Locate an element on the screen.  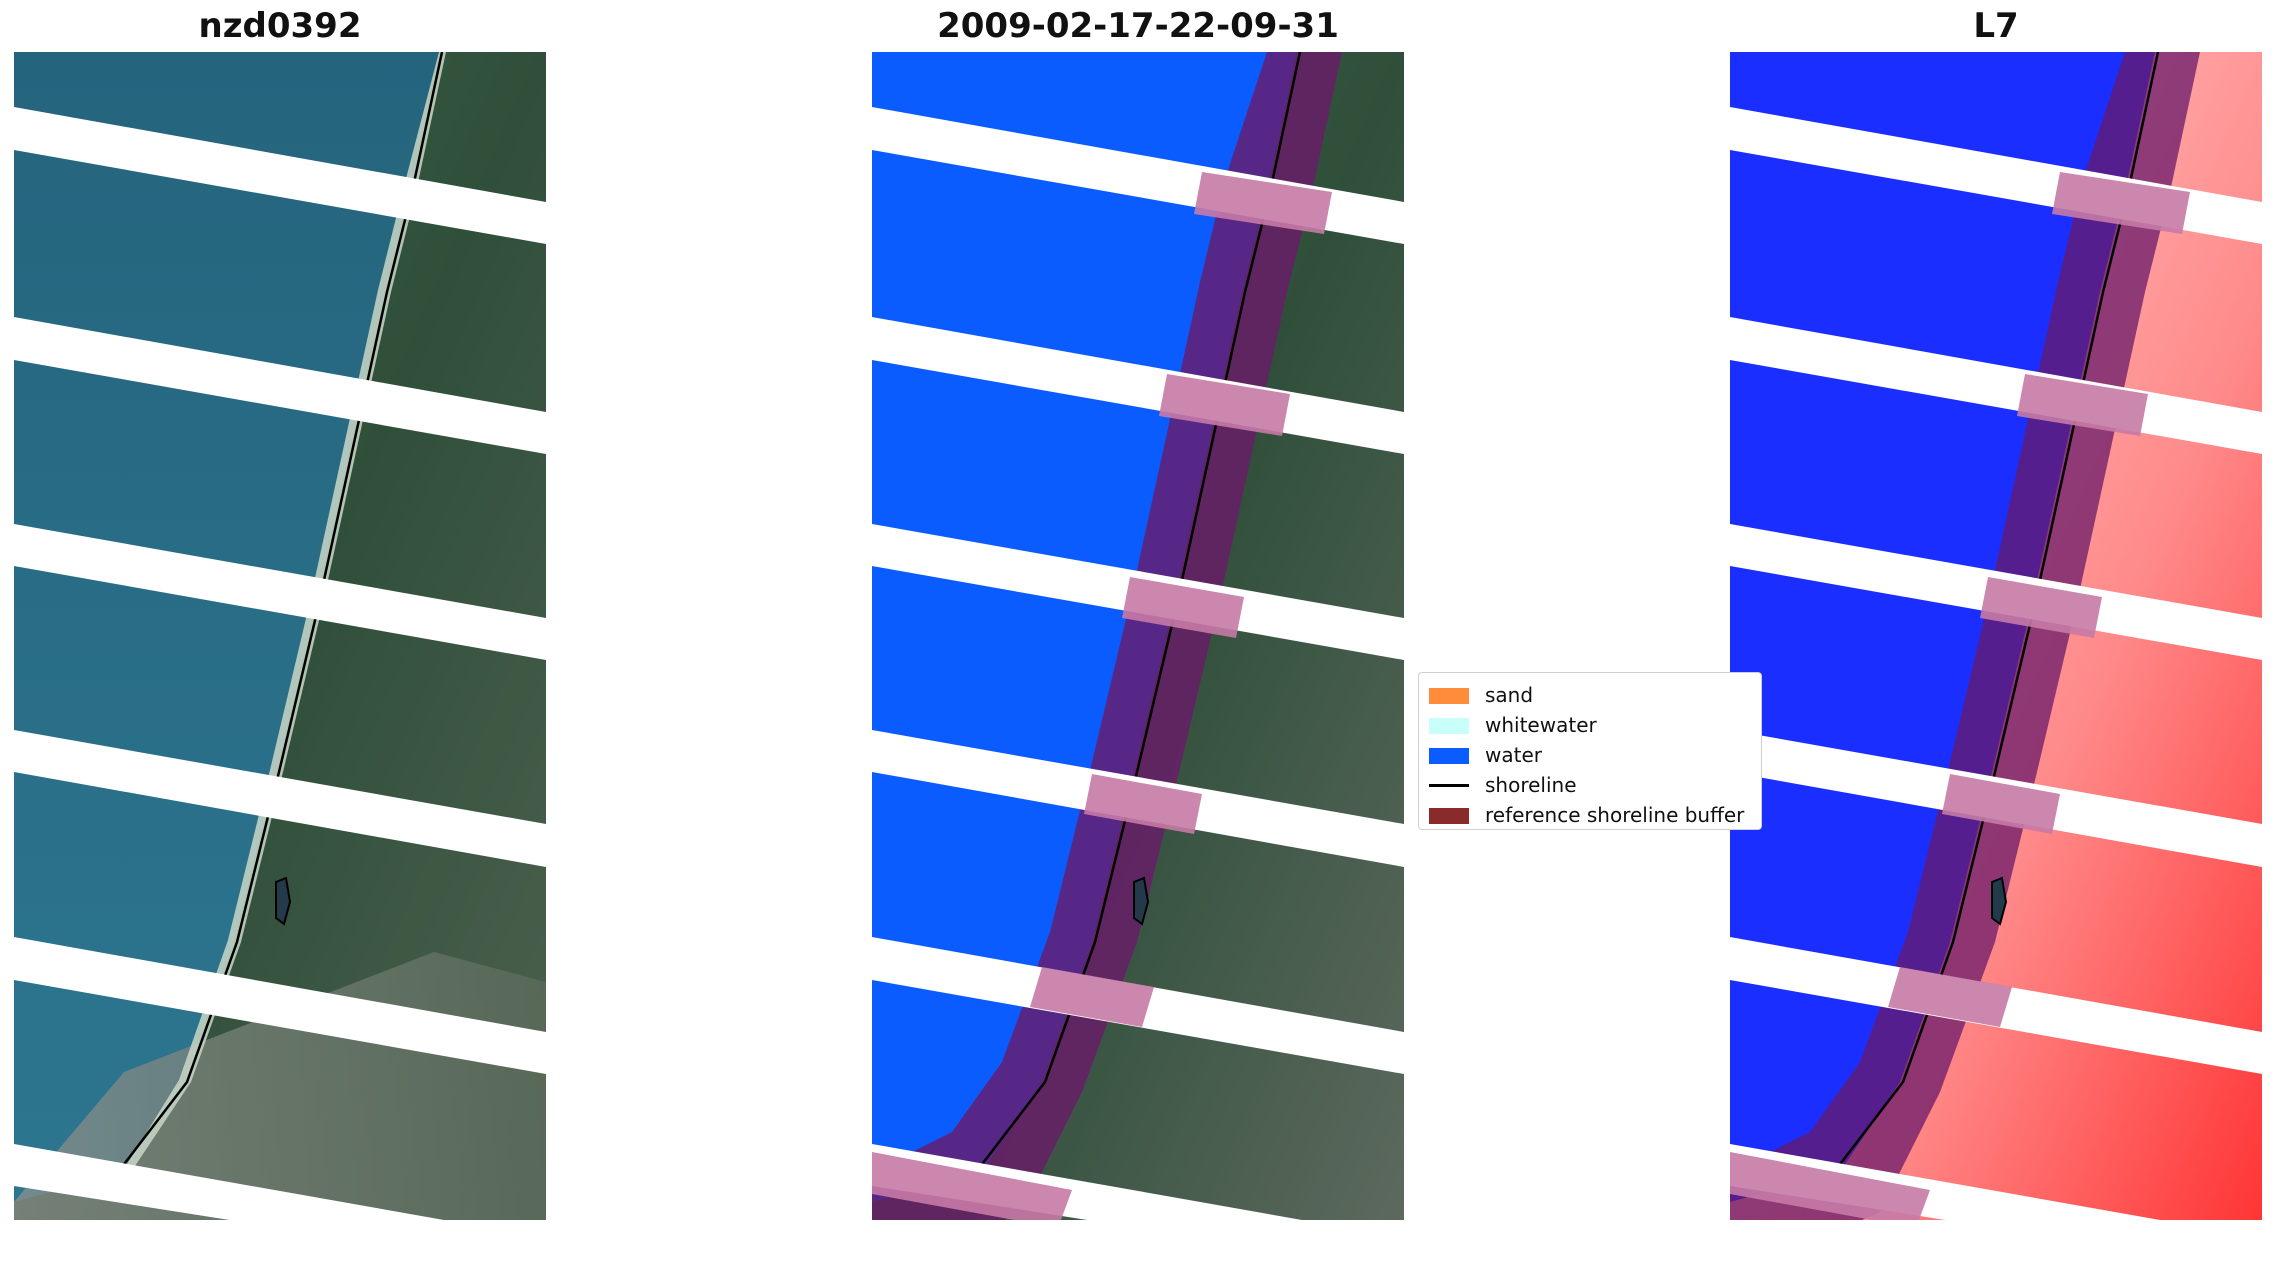
surf-zone is located at coordinates (282, 614).